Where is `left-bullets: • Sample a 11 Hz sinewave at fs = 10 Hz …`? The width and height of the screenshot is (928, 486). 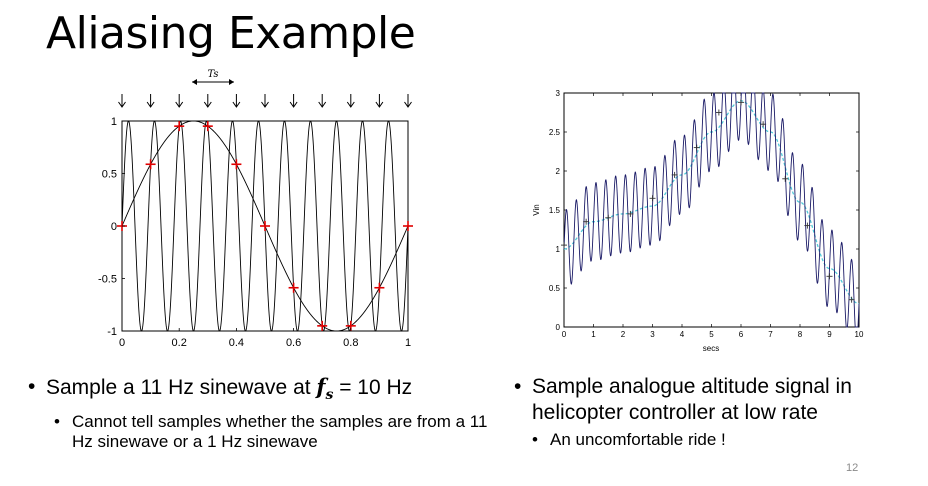
left-bullets: • Sample a 11 Hz sinewave at fs = 10 Hz … is located at coordinates (263, 413).